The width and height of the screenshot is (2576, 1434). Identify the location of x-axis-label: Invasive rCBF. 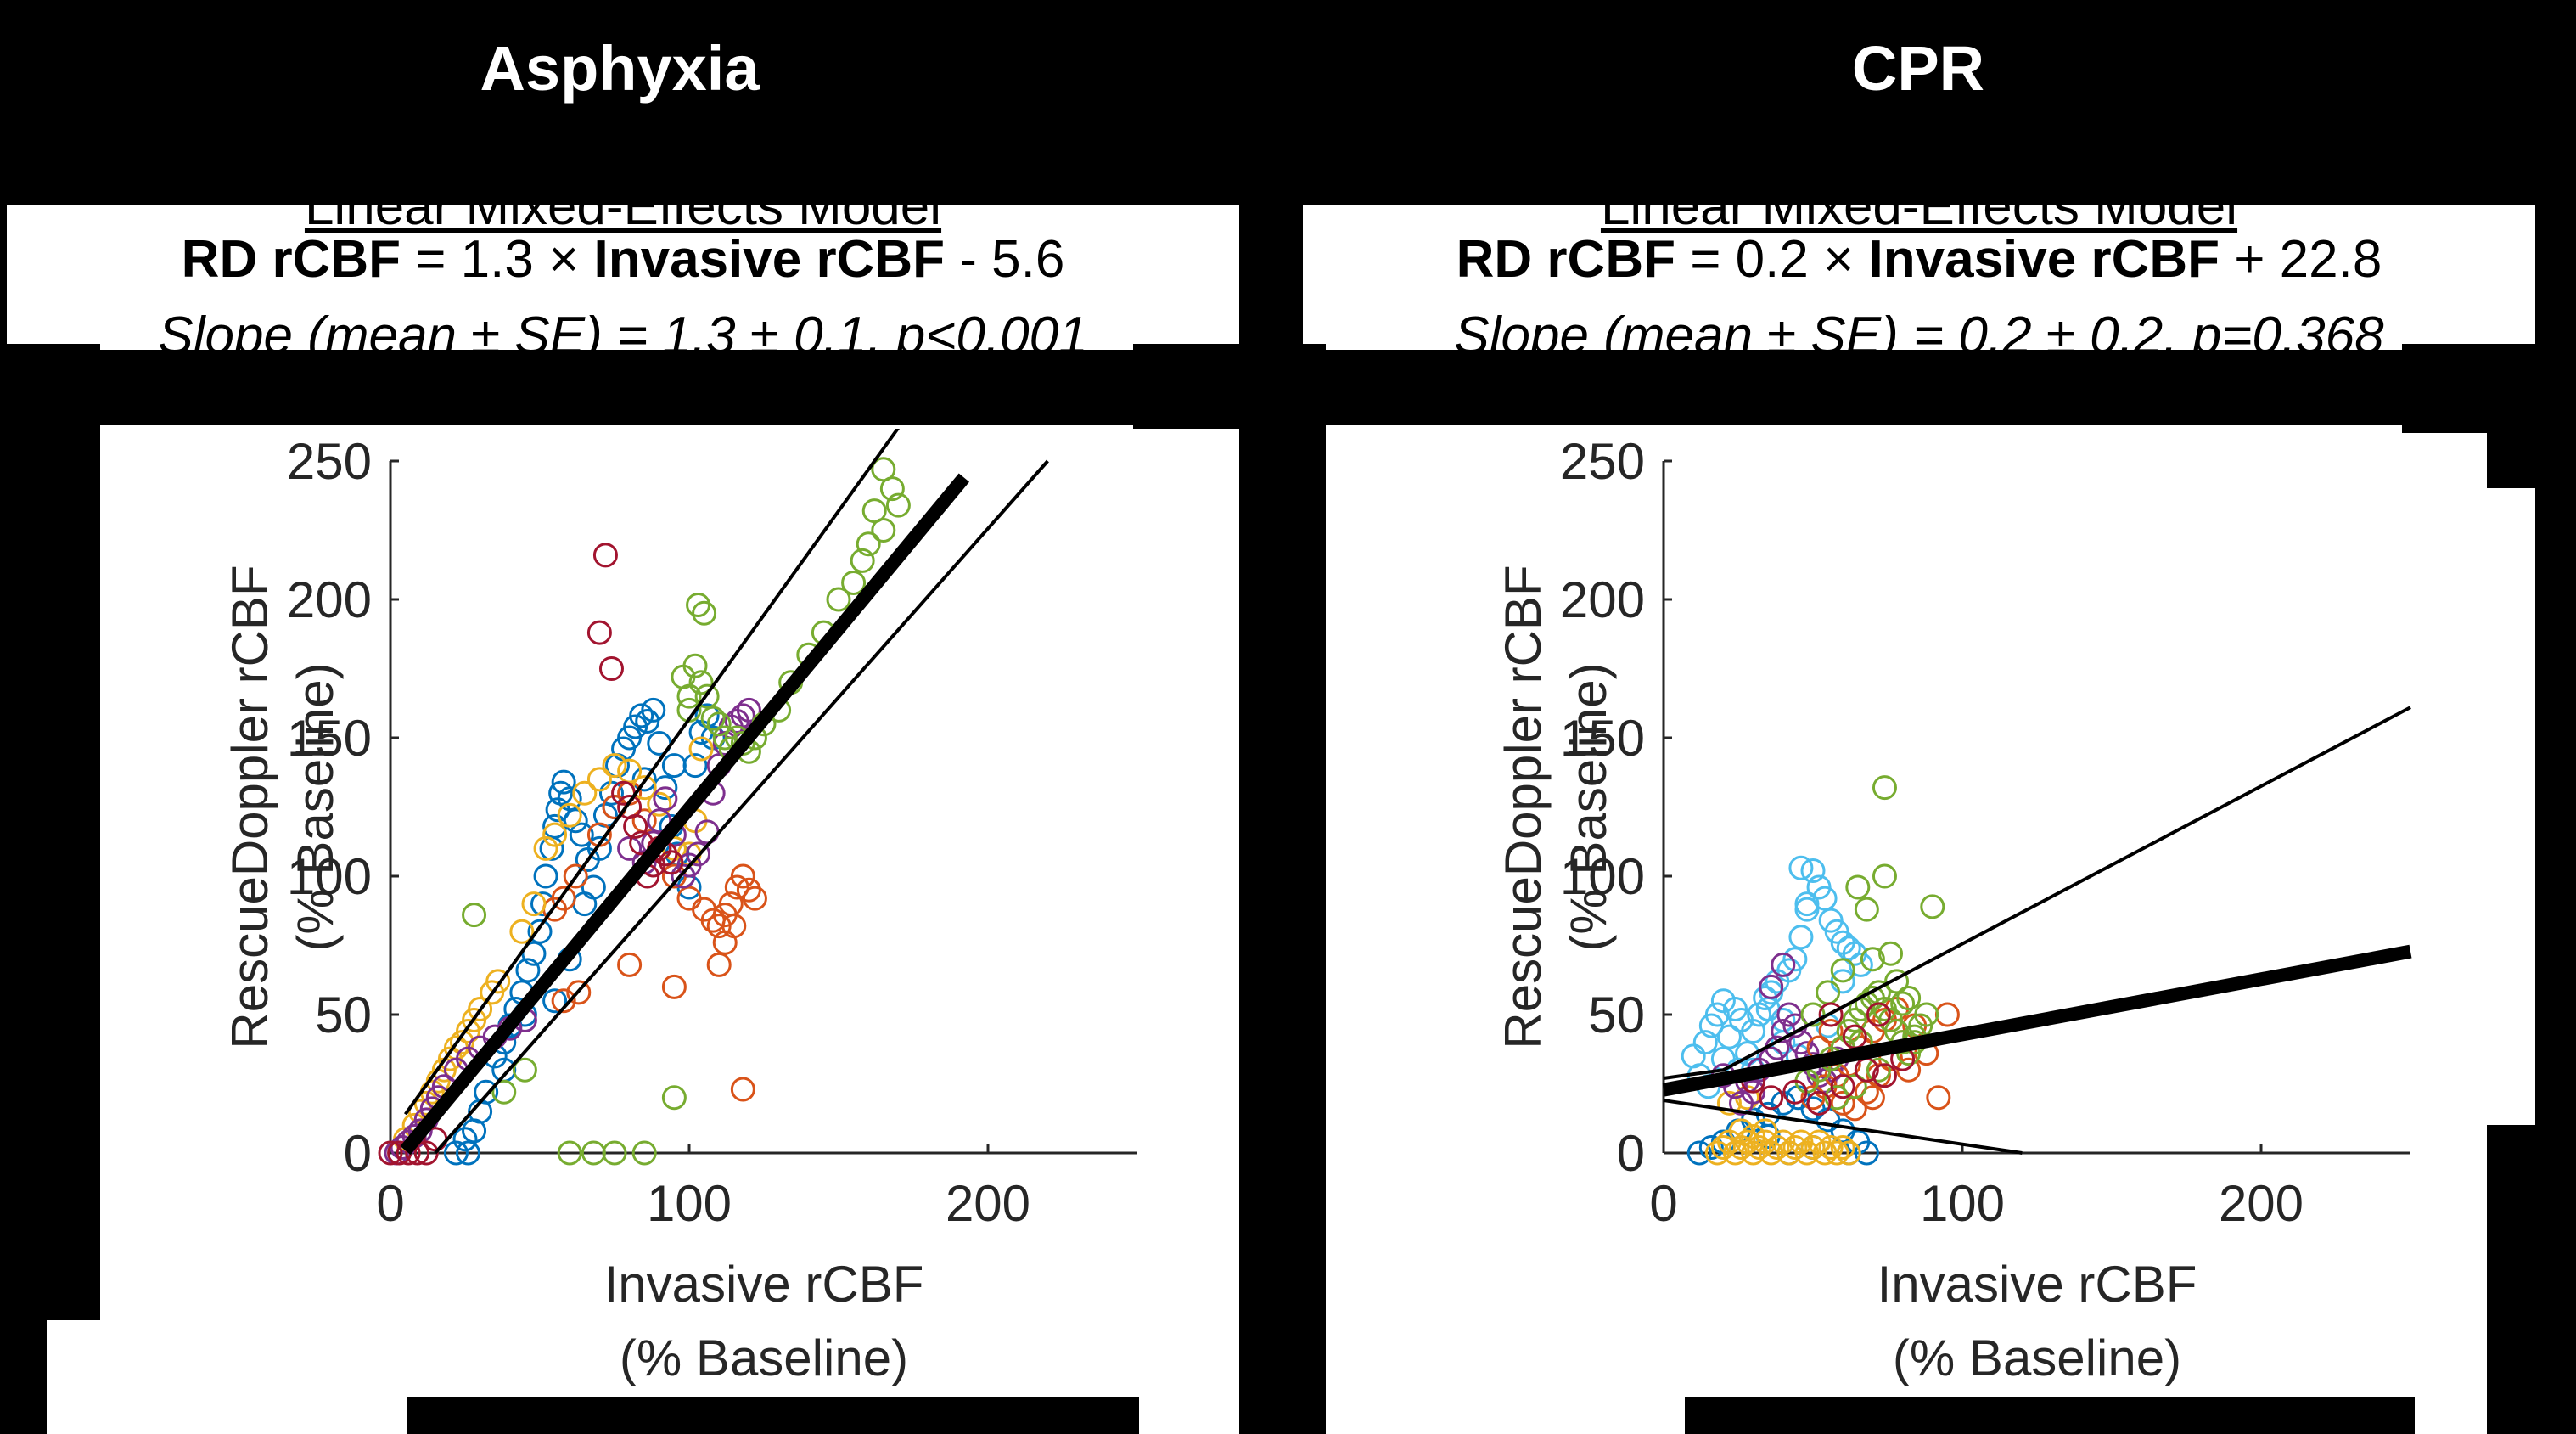
(764, 1285).